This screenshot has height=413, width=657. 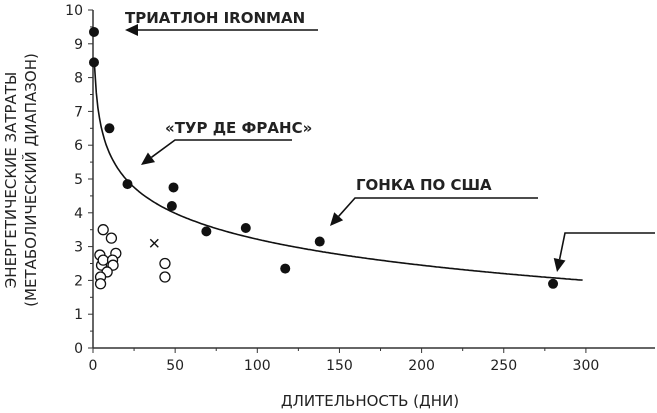 What do you see at coordinates (503, 366) in the screenshot?
I see `x-tick-label: 250` at bounding box center [503, 366].